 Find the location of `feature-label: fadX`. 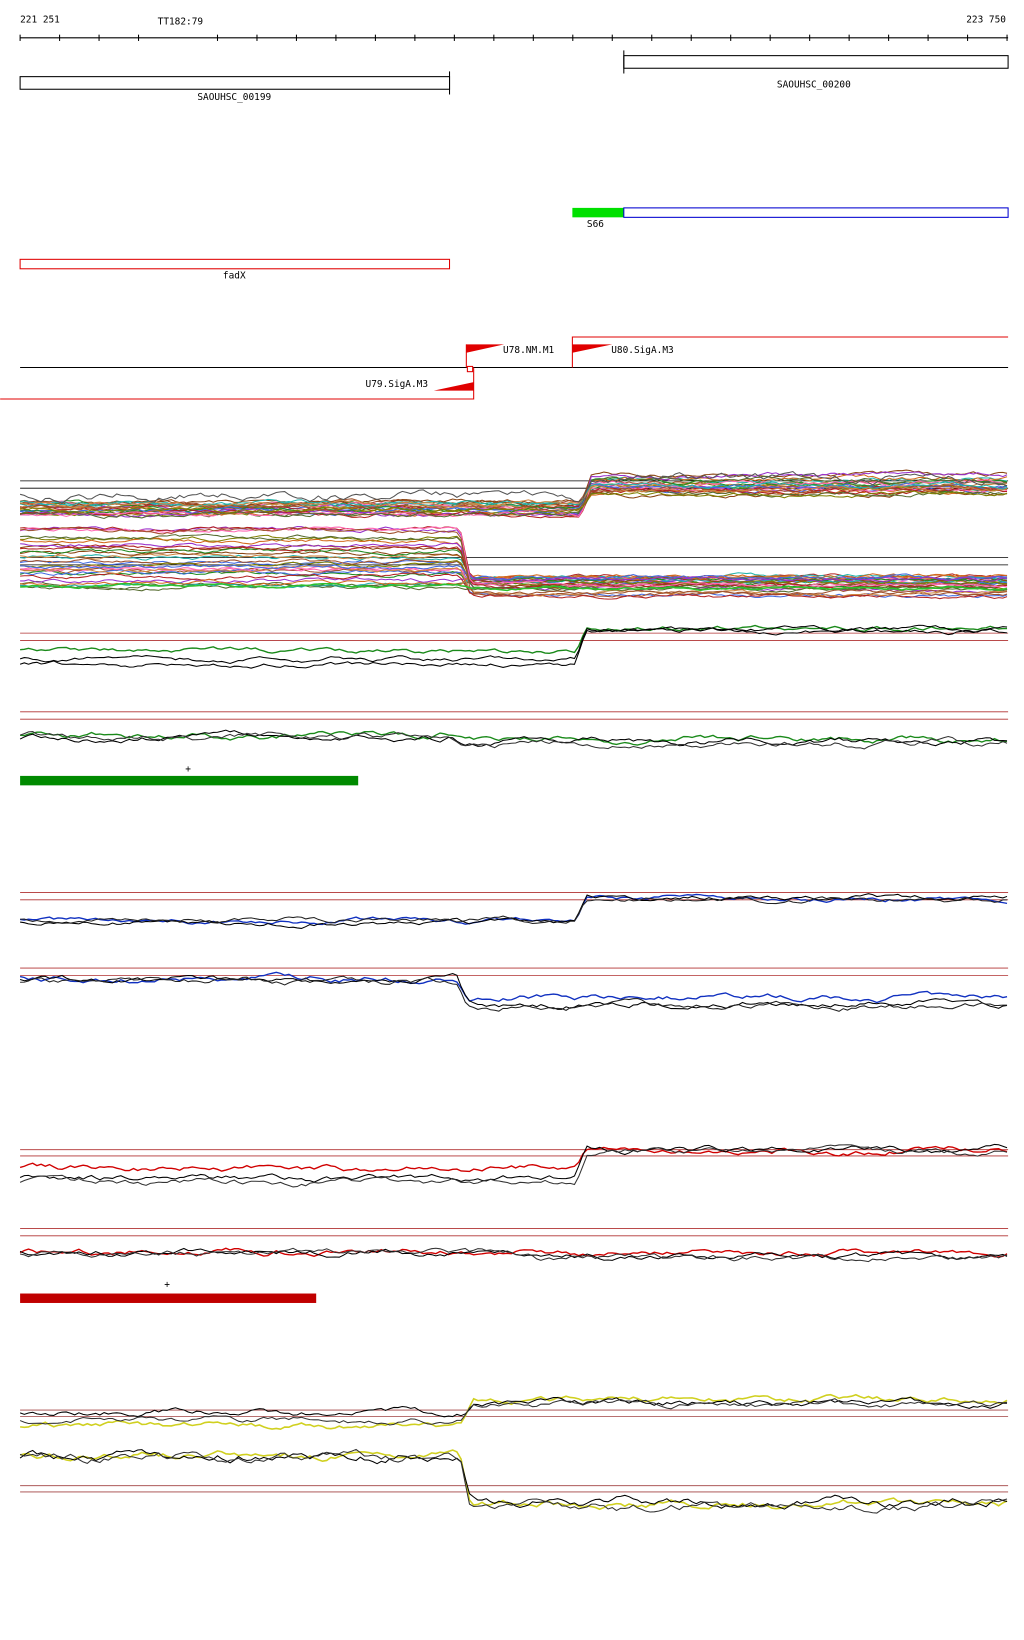

feature-label: fadX is located at coordinates (234, 276).